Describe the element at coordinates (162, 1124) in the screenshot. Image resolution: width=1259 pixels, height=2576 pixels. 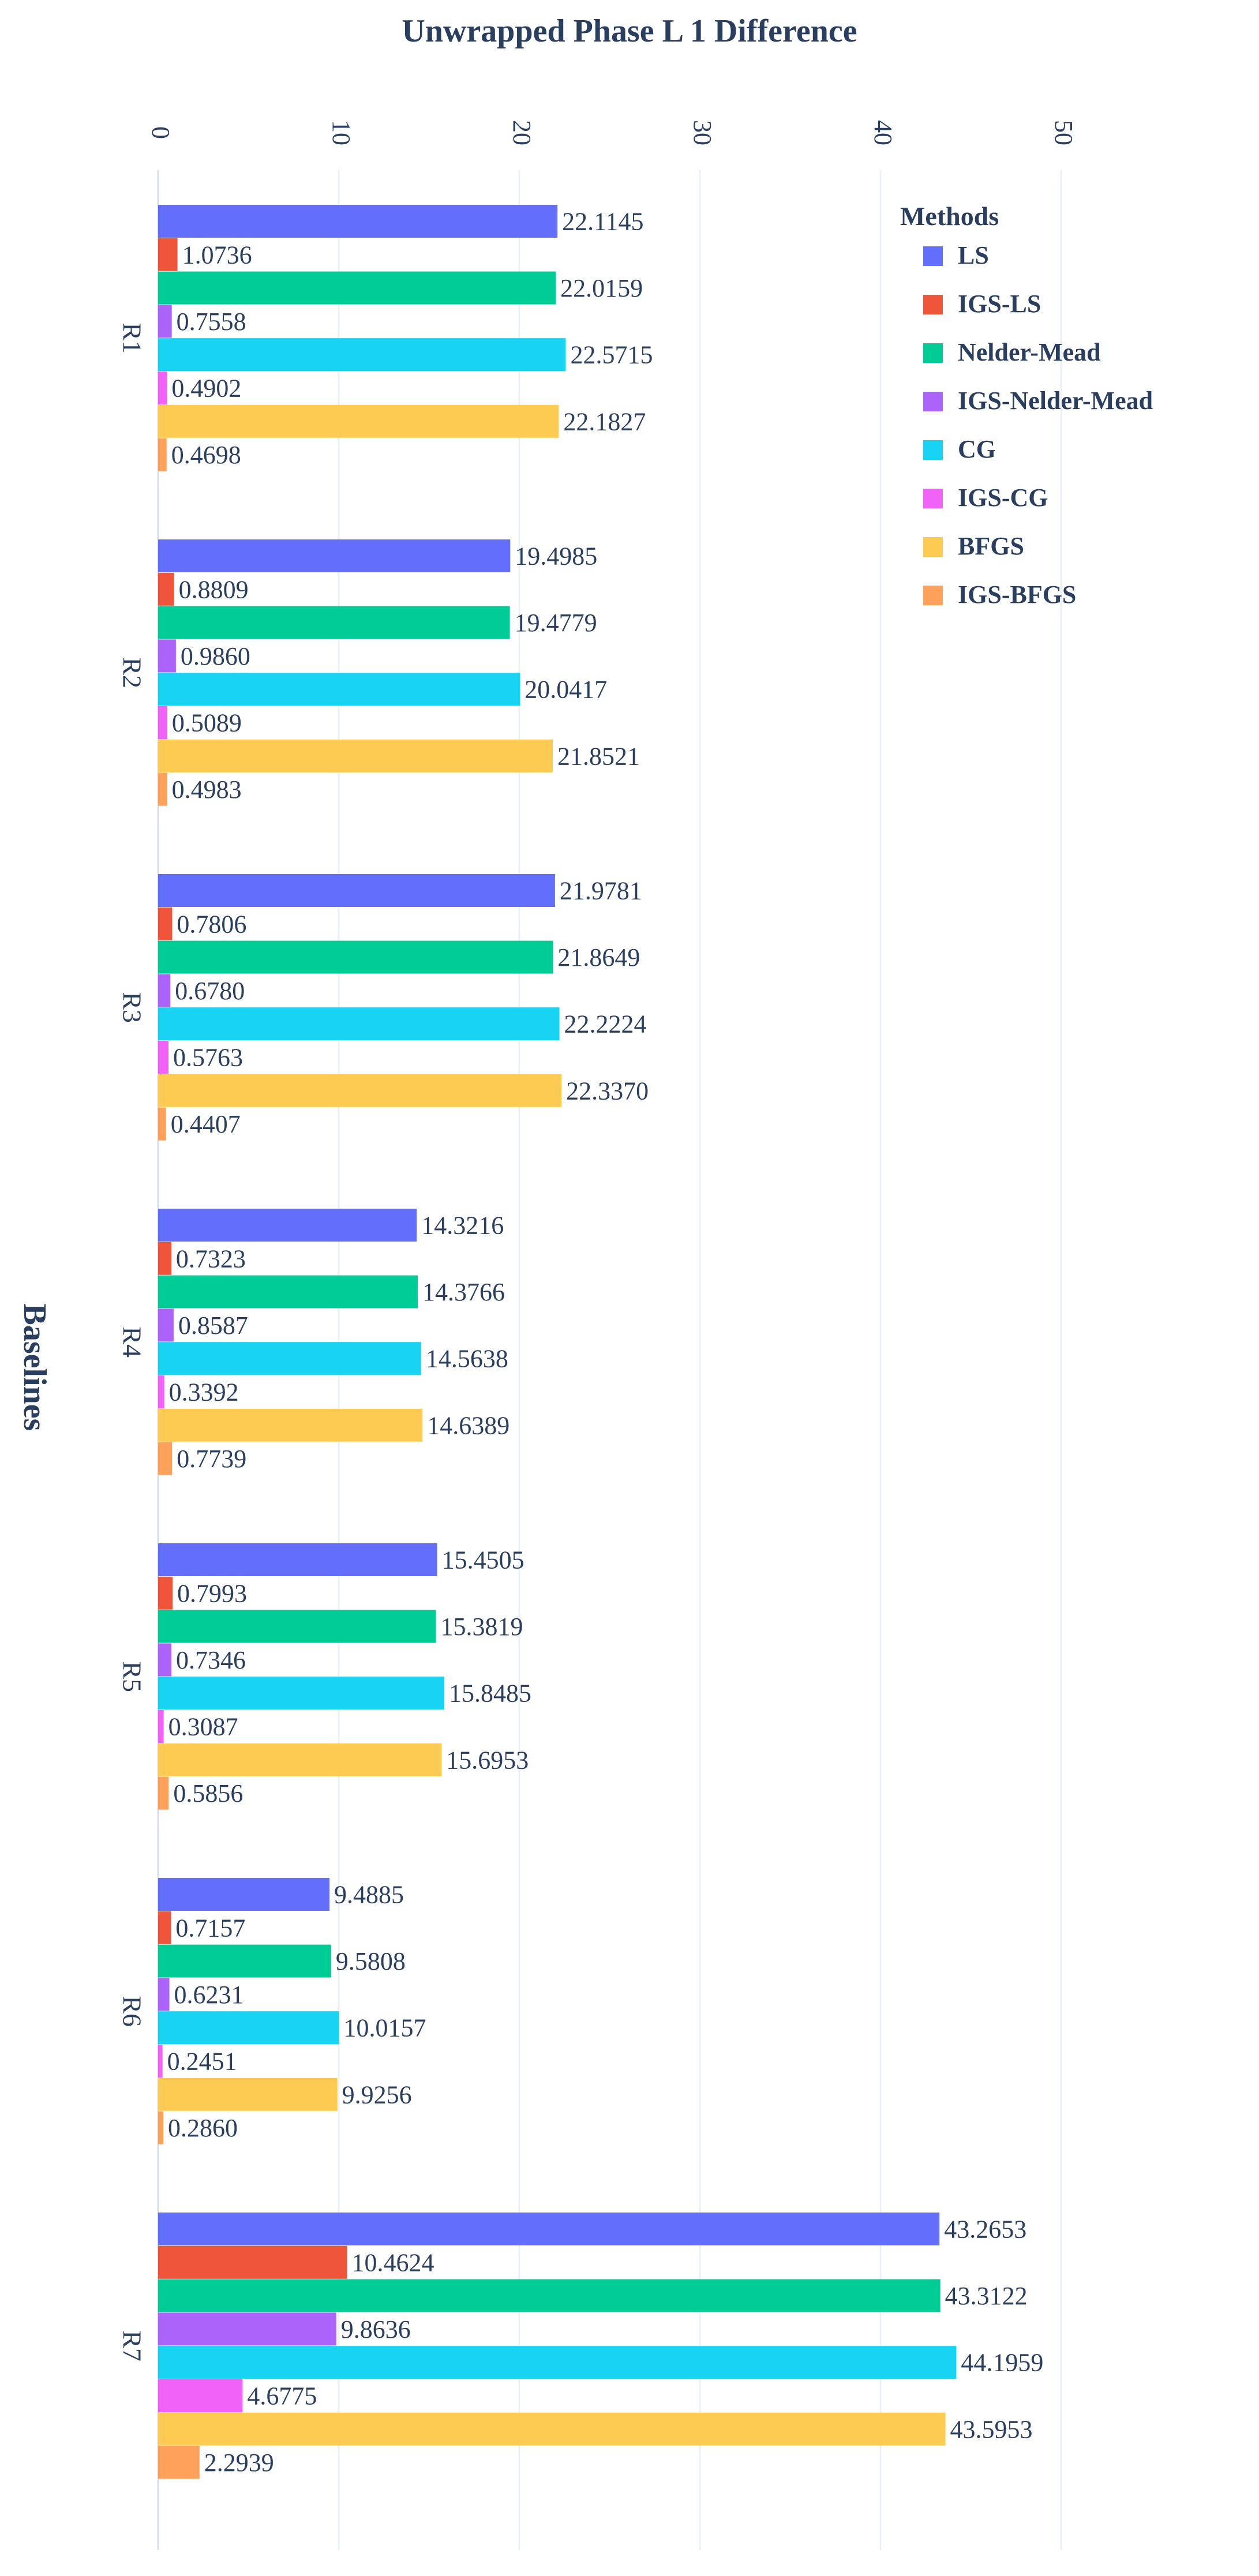
I see `bar-r3-igs-bfgs` at that location.